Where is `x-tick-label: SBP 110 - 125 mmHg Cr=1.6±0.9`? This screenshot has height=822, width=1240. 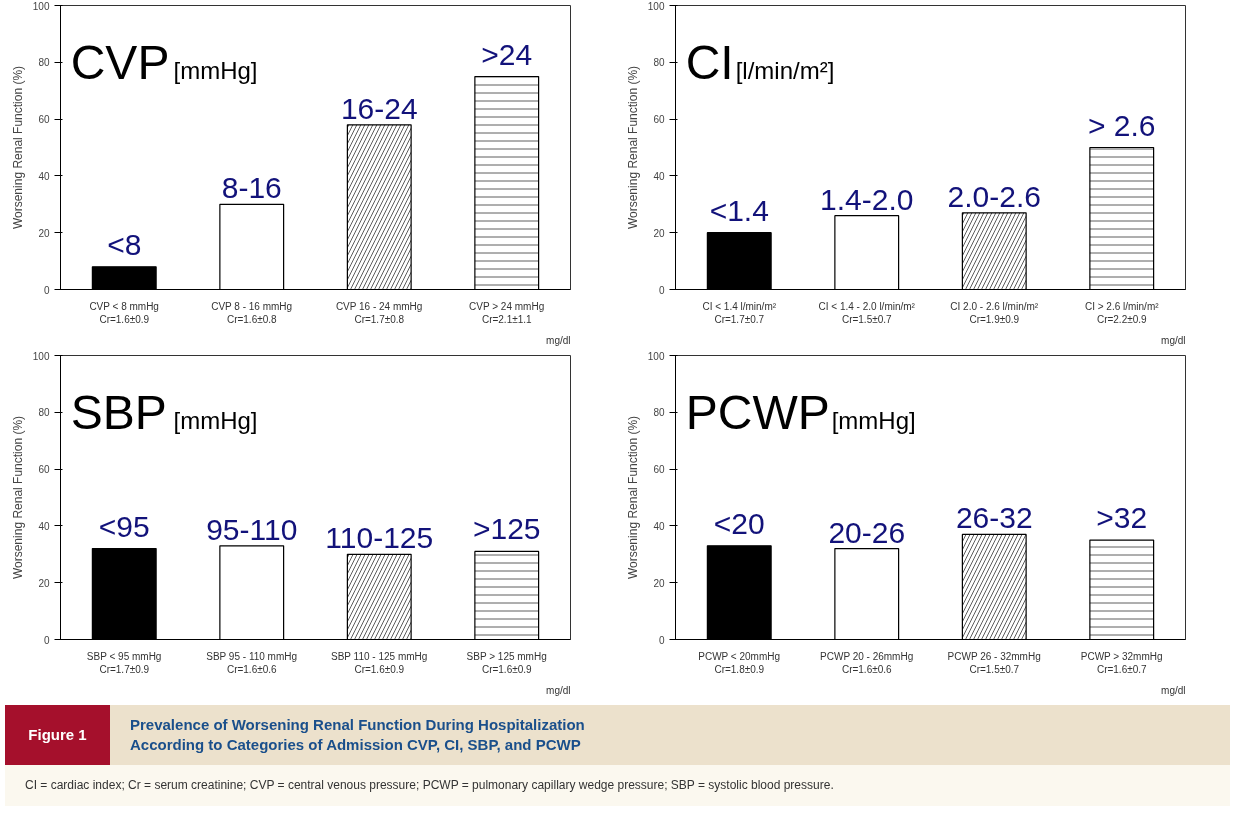 x-tick-label: SBP 110 - 125 mmHg Cr=1.6±0.9 is located at coordinates (379, 662).